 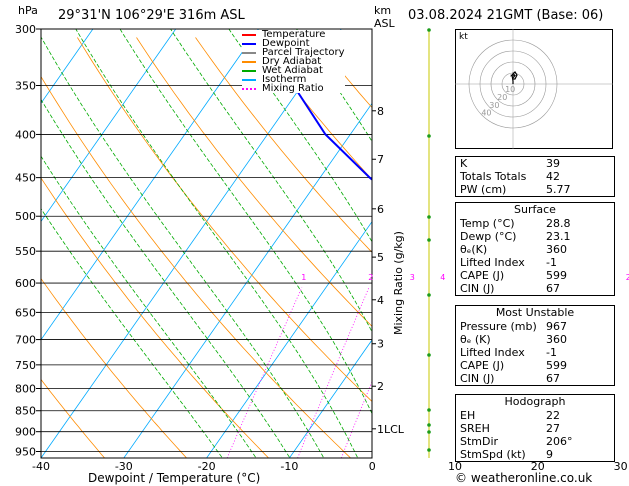 What do you see at coordinates (558, 236) in the screenshot?
I see `table-row-value: 23.1` at bounding box center [558, 236].